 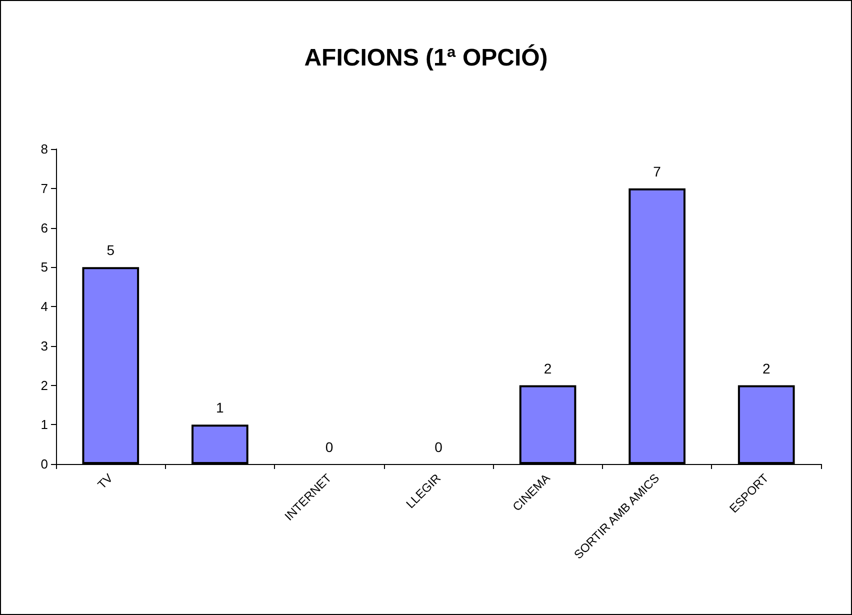 I want to click on data-label: 1, so click(x=220, y=408).